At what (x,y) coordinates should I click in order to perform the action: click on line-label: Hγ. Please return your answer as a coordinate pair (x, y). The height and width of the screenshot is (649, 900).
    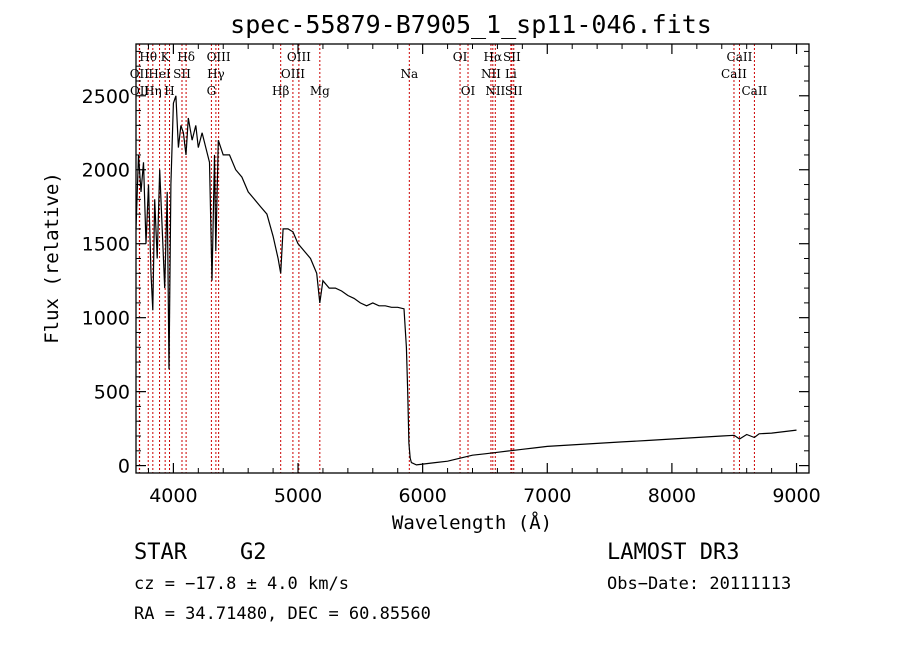
    Looking at the image, I should click on (216, 74).